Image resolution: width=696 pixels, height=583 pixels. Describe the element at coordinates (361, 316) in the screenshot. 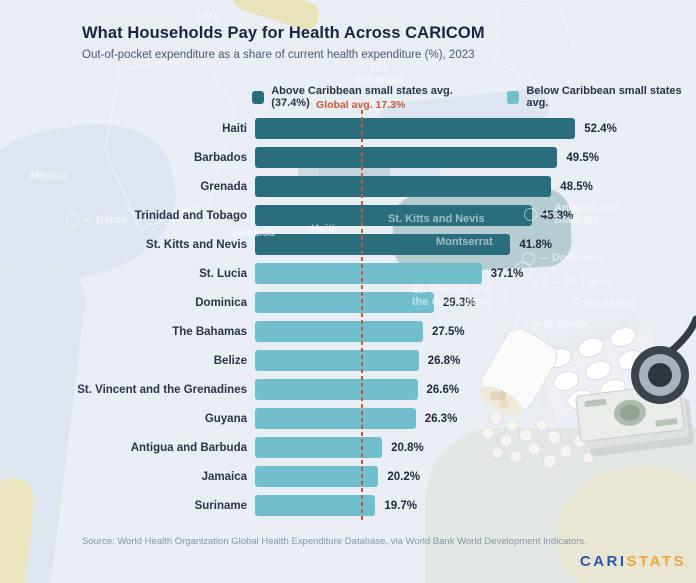

I see `global-avg-reference-line` at that location.